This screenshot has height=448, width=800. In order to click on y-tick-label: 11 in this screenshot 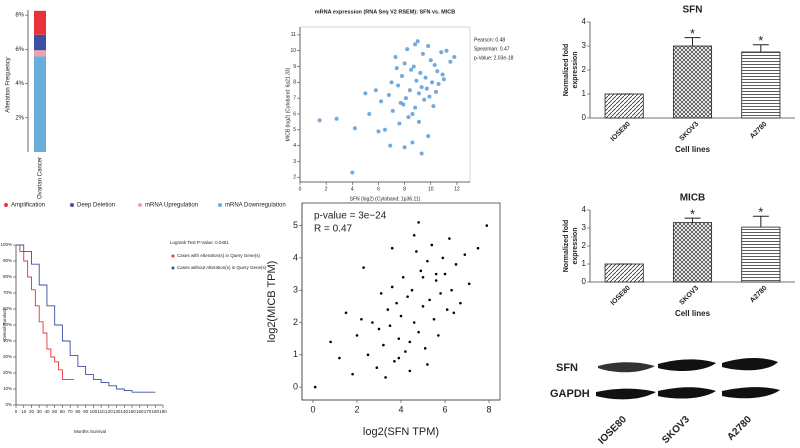, I will do `click(293, 35)`.